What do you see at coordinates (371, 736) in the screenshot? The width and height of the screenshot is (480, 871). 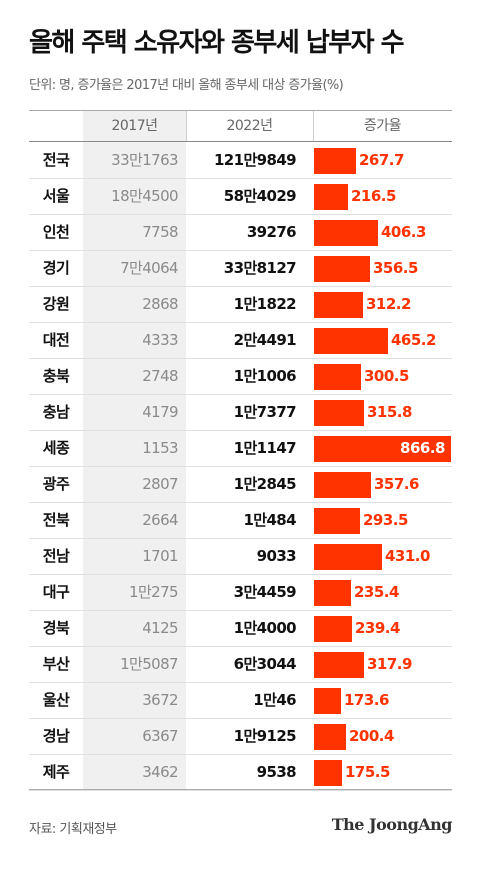 I see `growth-value-label: 200.4` at bounding box center [371, 736].